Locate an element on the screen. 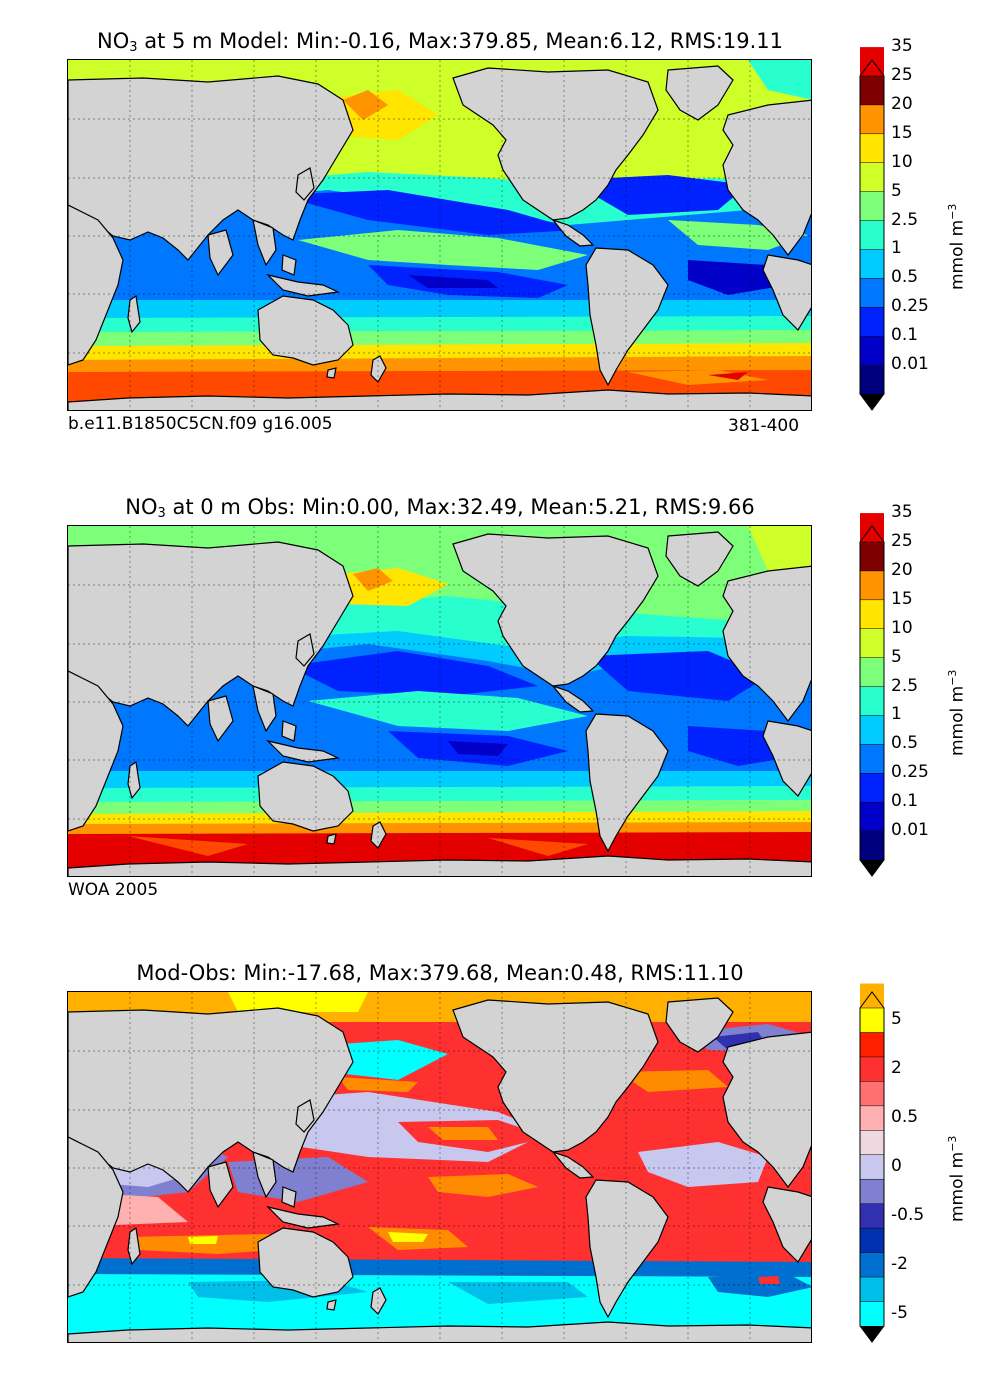 The height and width of the screenshot is (1373, 1002). colorbar-tick-label: 0 is located at coordinates (896, 1166).